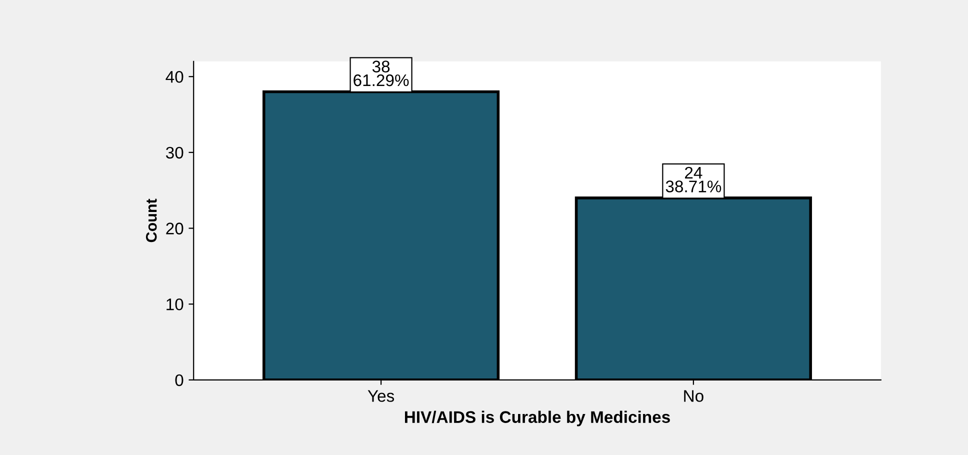 The width and height of the screenshot is (968, 455). I want to click on y-tick-label: 20, so click(175, 228).